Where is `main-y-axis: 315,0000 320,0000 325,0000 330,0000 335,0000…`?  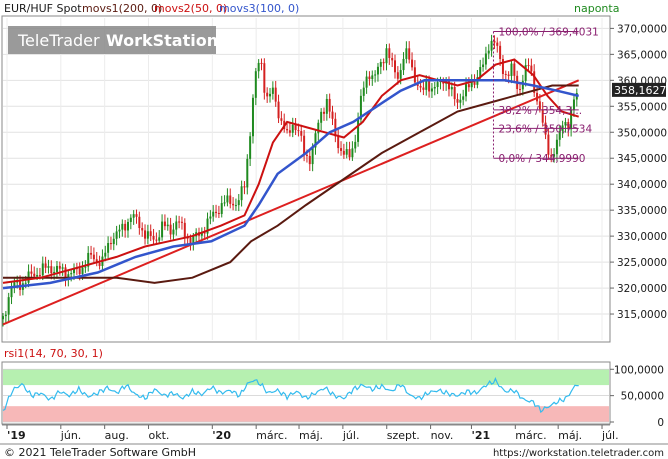 main-y-axis: 315,0000 320,0000 325,0000 330,0000 335,0000… is located at coordinates (638, 172).